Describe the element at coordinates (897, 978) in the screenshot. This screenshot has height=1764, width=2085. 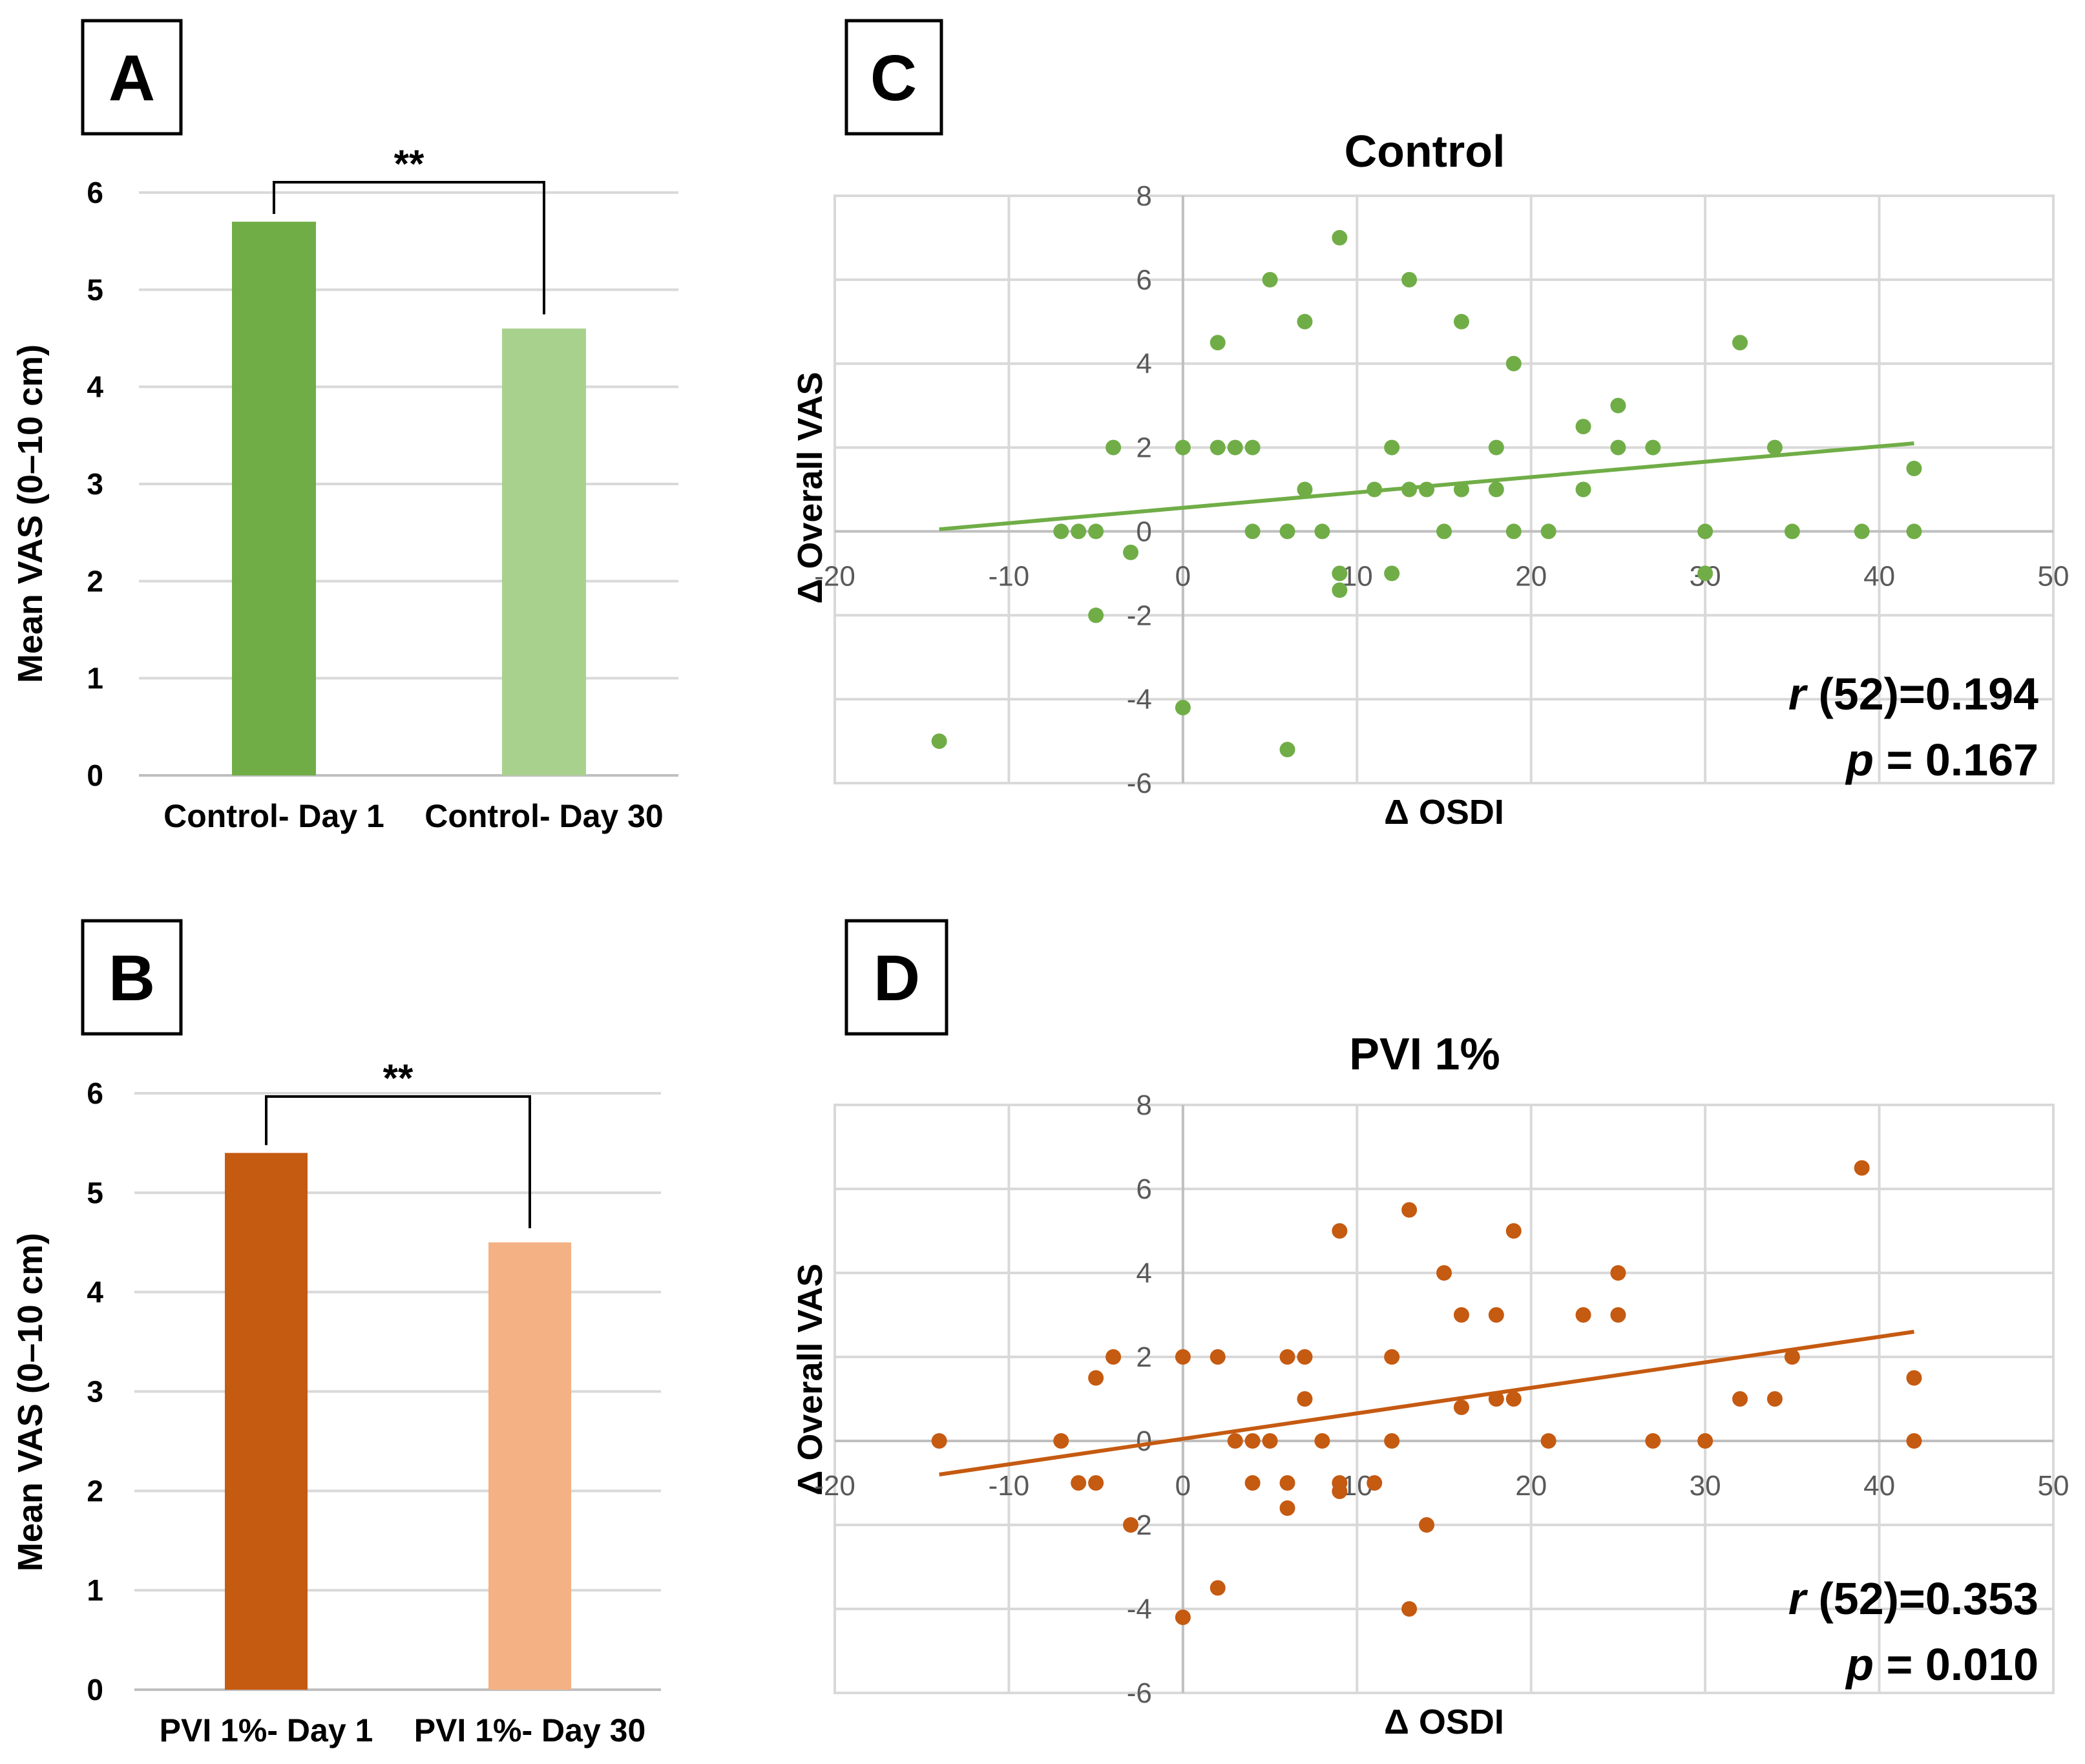
I see `panel-d-letter: D` at that location.